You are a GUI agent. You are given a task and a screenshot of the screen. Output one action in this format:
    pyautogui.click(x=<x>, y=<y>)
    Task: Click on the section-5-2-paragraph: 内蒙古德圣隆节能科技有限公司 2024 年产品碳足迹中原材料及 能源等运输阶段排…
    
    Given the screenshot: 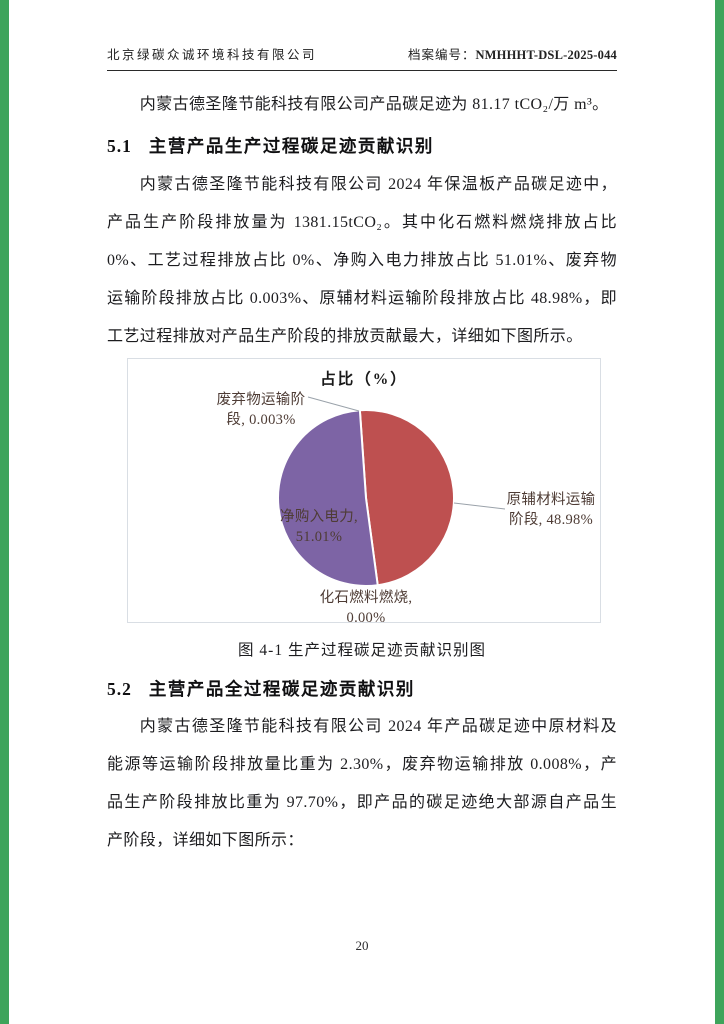 What is the action you would take?
    pyautogui.click(x=362, y=784)
    